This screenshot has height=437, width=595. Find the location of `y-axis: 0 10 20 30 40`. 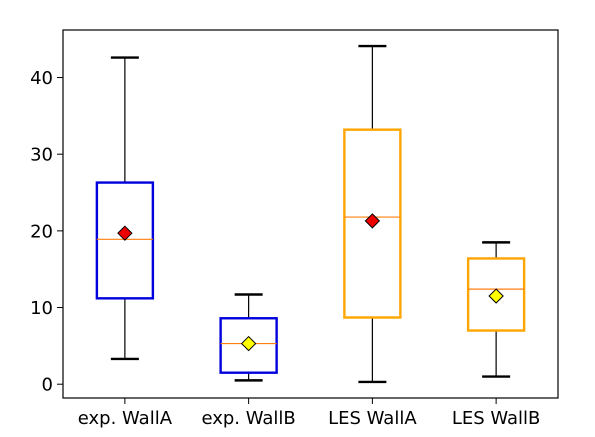

y-axis: 0 10 20 30 40 is located at coordinates (46, 232).